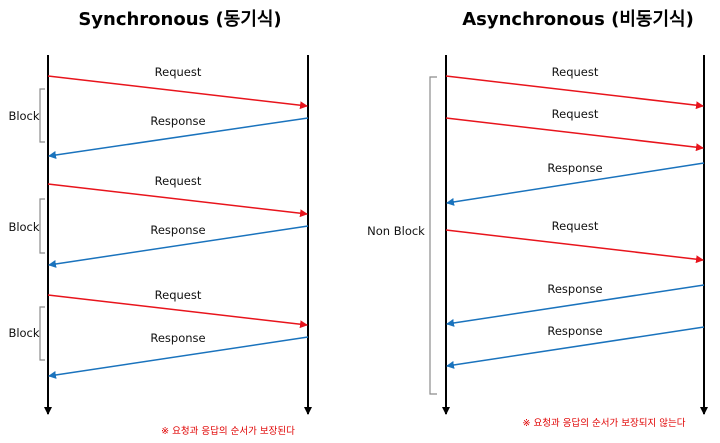 Image resolution: width=720 pixels, height=443 pixels. What do you see at coordinates (575, 72) in the screenshot?
I see `async-message-label-1: Request` at bounding box center [575, 72].